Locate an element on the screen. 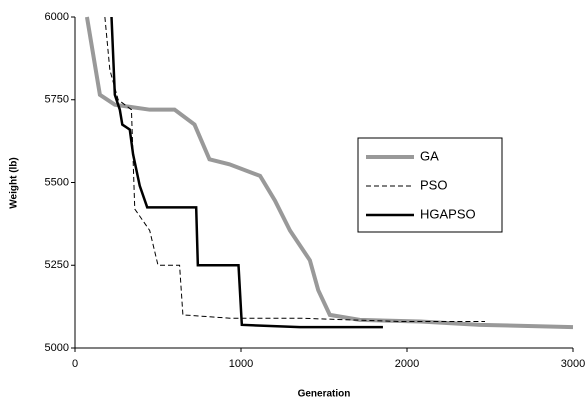 This screenshot has width=588, height=411. y-tick-label: 6000 is located at coordinates (57, 17).